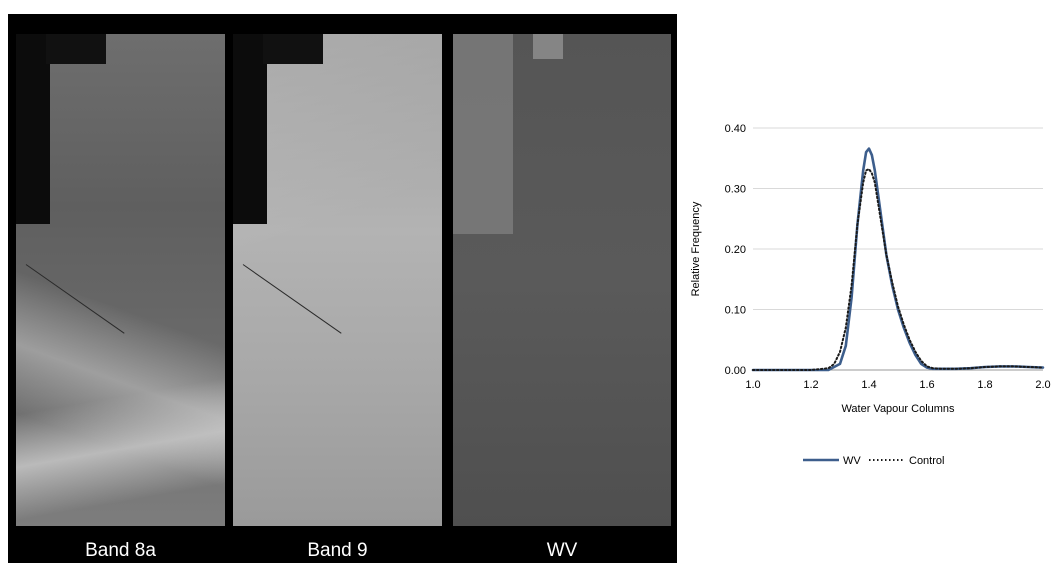  I want to click on y-tick-label: 0.20, so click(735, 250).